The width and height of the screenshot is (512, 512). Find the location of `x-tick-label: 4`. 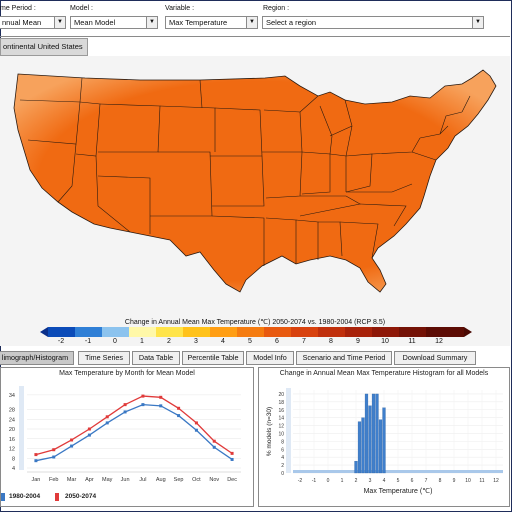

x-tick-label: 4 is located at coordinates (384, 481).